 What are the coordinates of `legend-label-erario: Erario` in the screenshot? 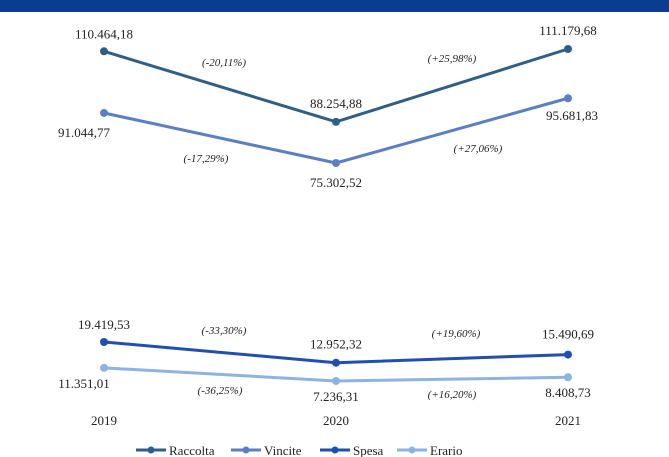 It's located at (446, 450).